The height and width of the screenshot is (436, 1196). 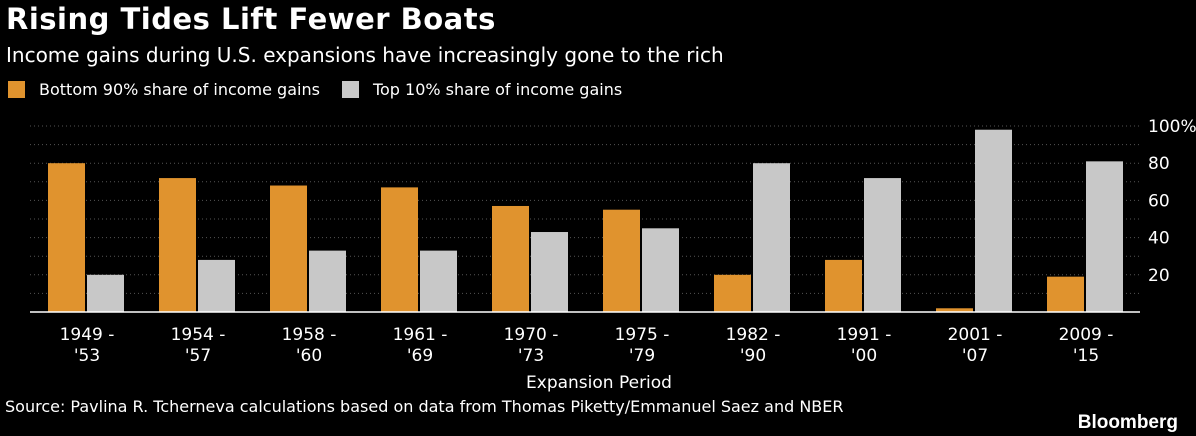 What do you see at coordinates (642, 356) in the screenshot?
I see `x-tick-label: '79` at bounding box center [642, 356].